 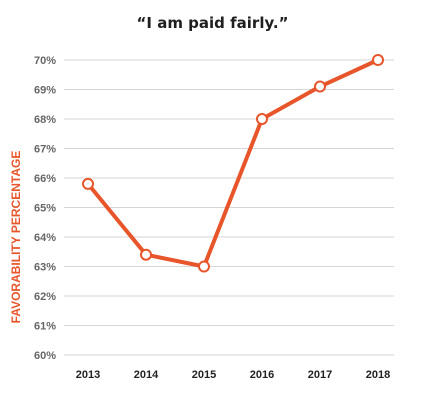 I want to click on y-tick-label: 67%, so click(x=45, y=150).